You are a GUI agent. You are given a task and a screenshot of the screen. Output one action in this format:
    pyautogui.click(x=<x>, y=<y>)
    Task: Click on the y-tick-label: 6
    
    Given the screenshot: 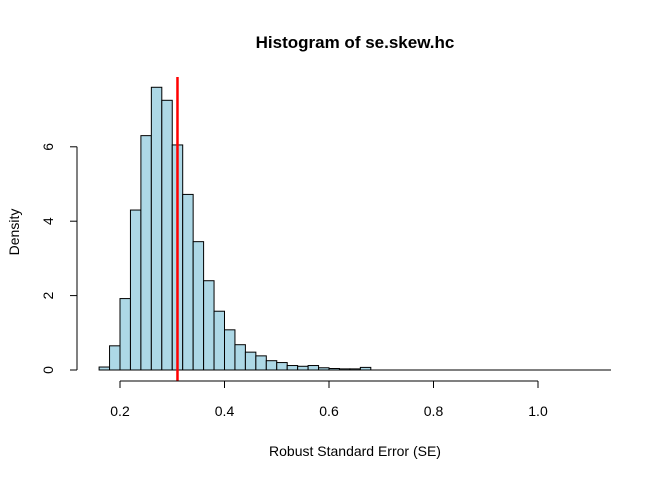 What is the action you would take?
    pyautogui.click(x=48, y=147)
    